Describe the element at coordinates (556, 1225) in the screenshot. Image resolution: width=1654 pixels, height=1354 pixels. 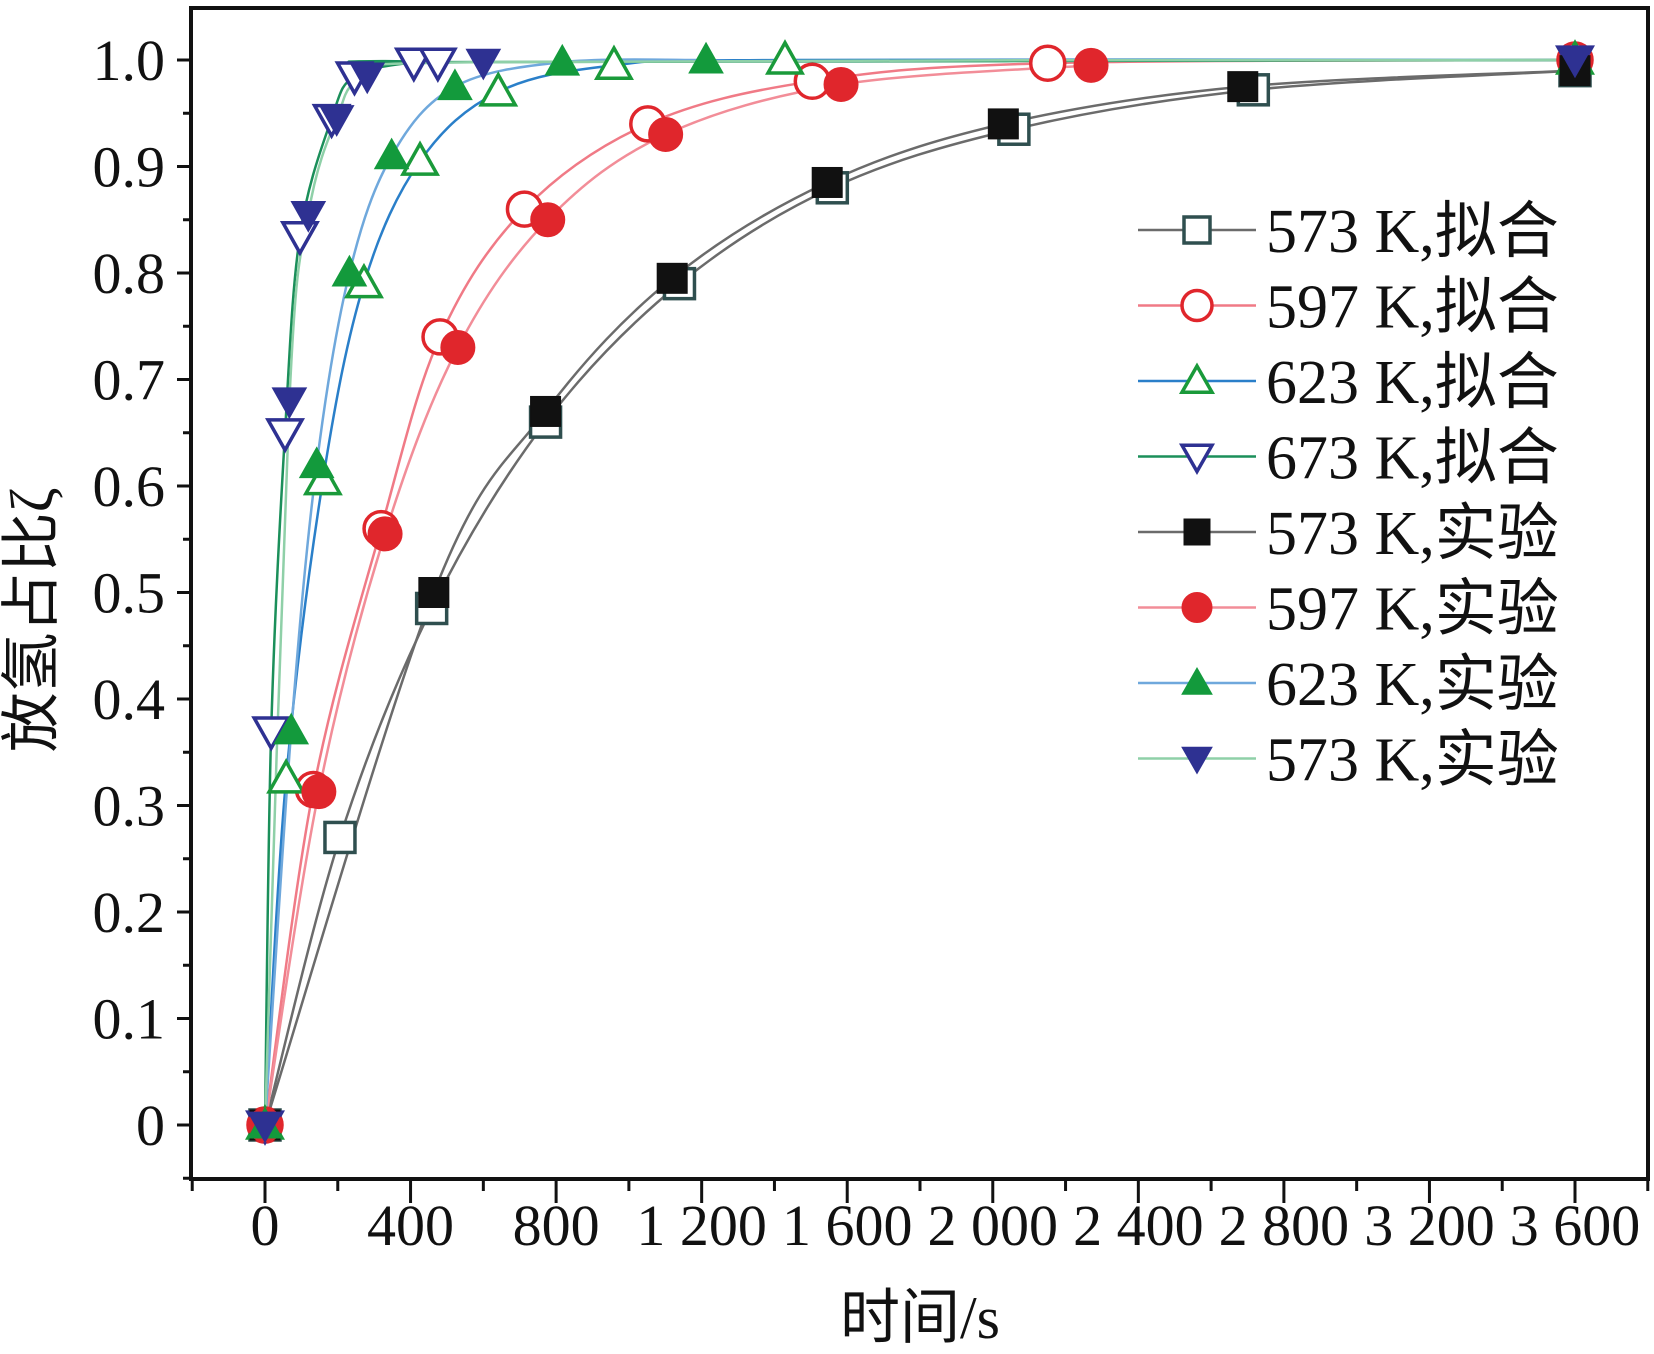
I see `x-tick-label: 800` at that location.